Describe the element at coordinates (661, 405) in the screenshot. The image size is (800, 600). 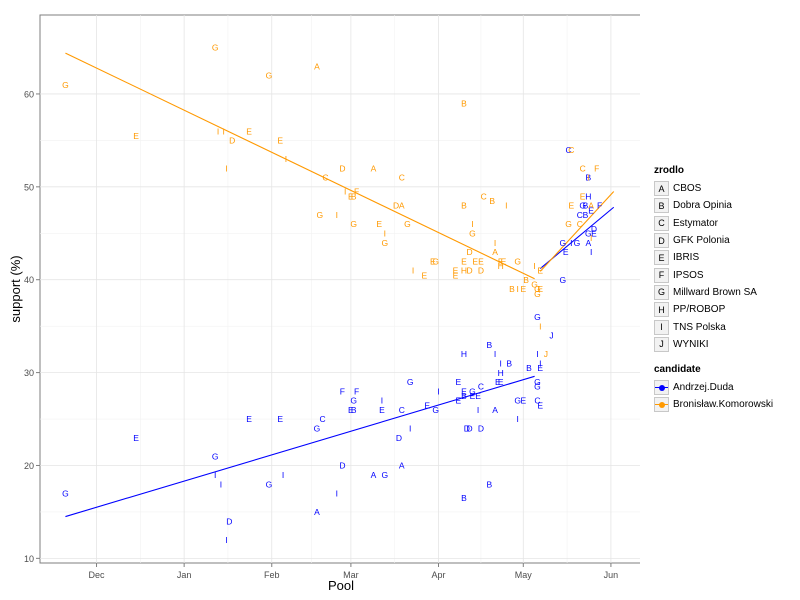
I see `legend-line-key` at that location.